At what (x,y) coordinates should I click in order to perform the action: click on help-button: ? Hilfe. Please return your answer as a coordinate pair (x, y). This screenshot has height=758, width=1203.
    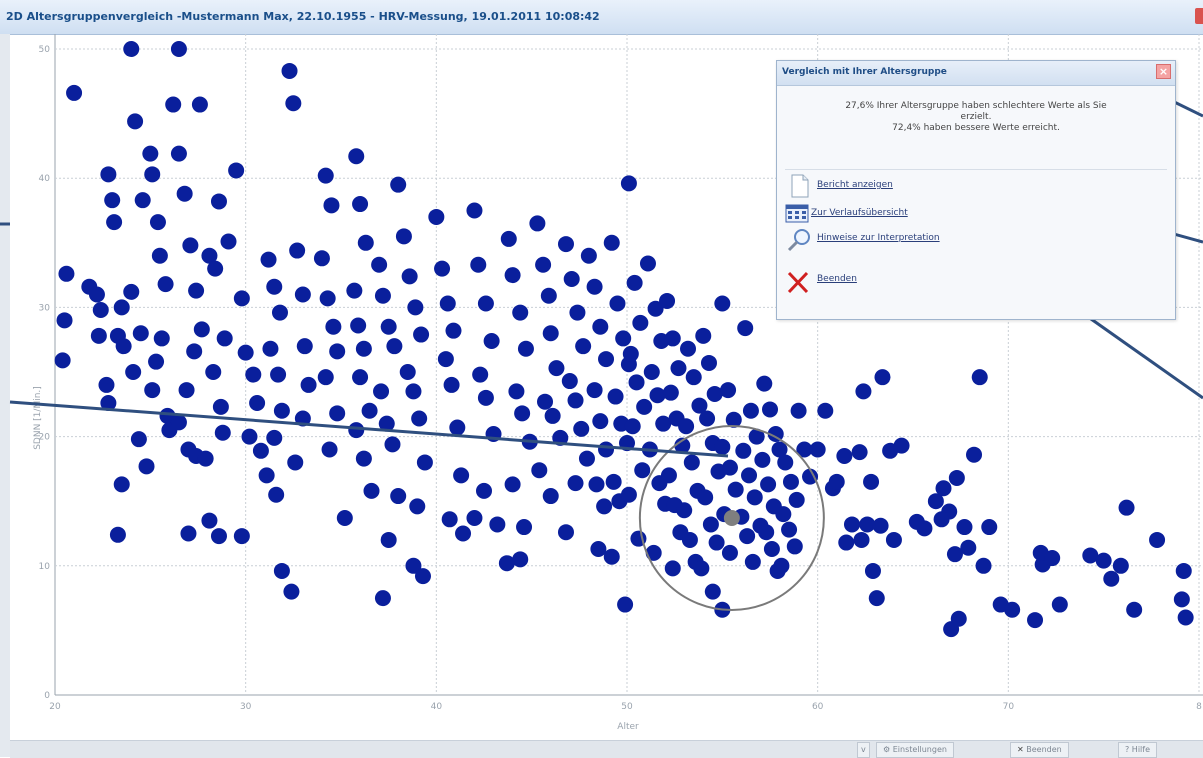
    Looking at the image, I should click on (1137, 750).